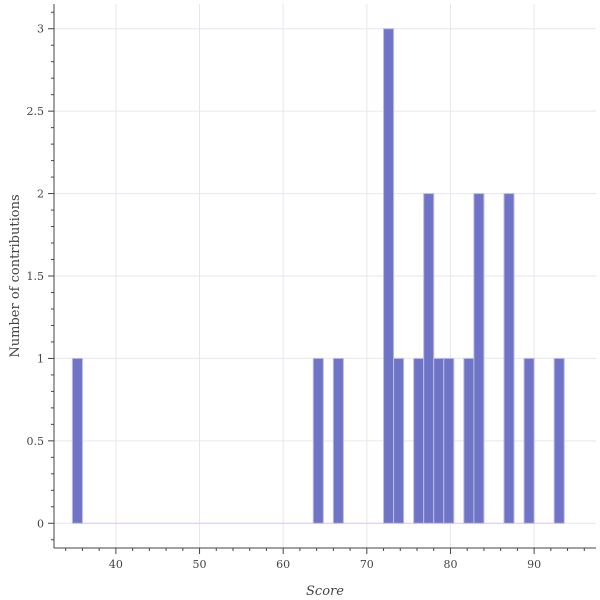 The width and height of the screenshot is (600, 600). I want to click on x-tick-label: 70, so click(367, 564).